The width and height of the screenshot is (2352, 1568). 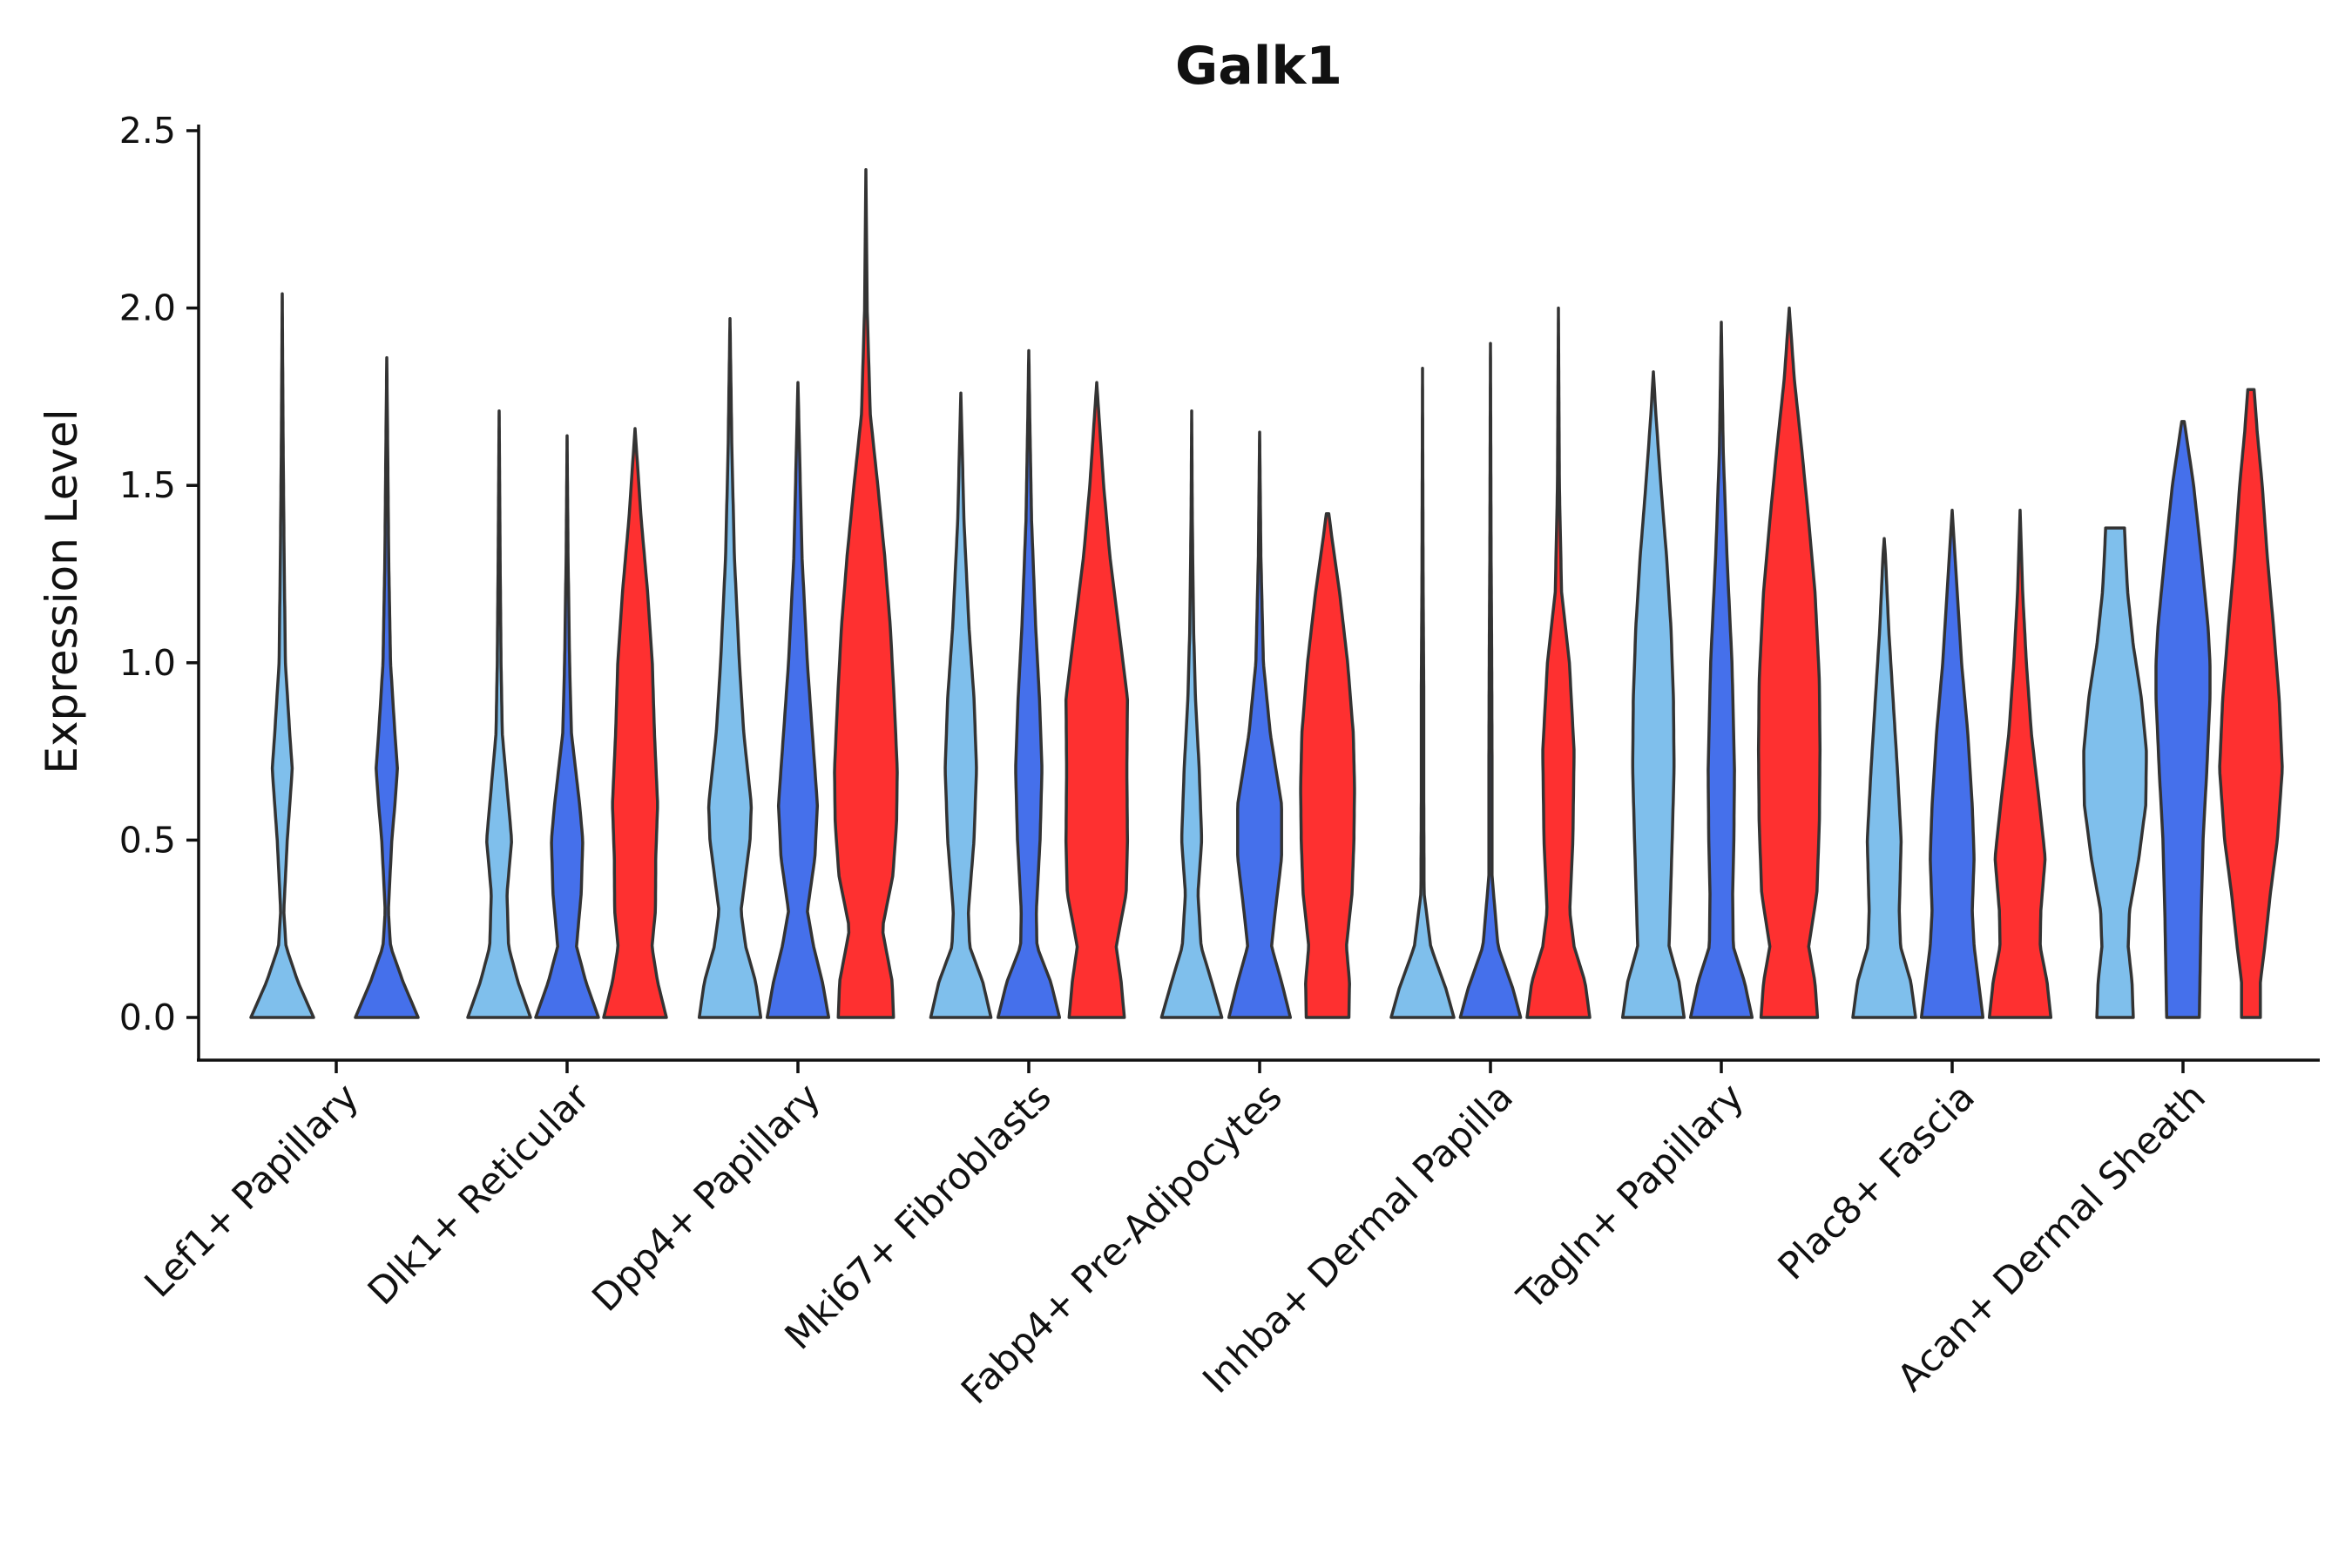 I want to click on violin-6-light-blue, so click(x=1422, y=693).